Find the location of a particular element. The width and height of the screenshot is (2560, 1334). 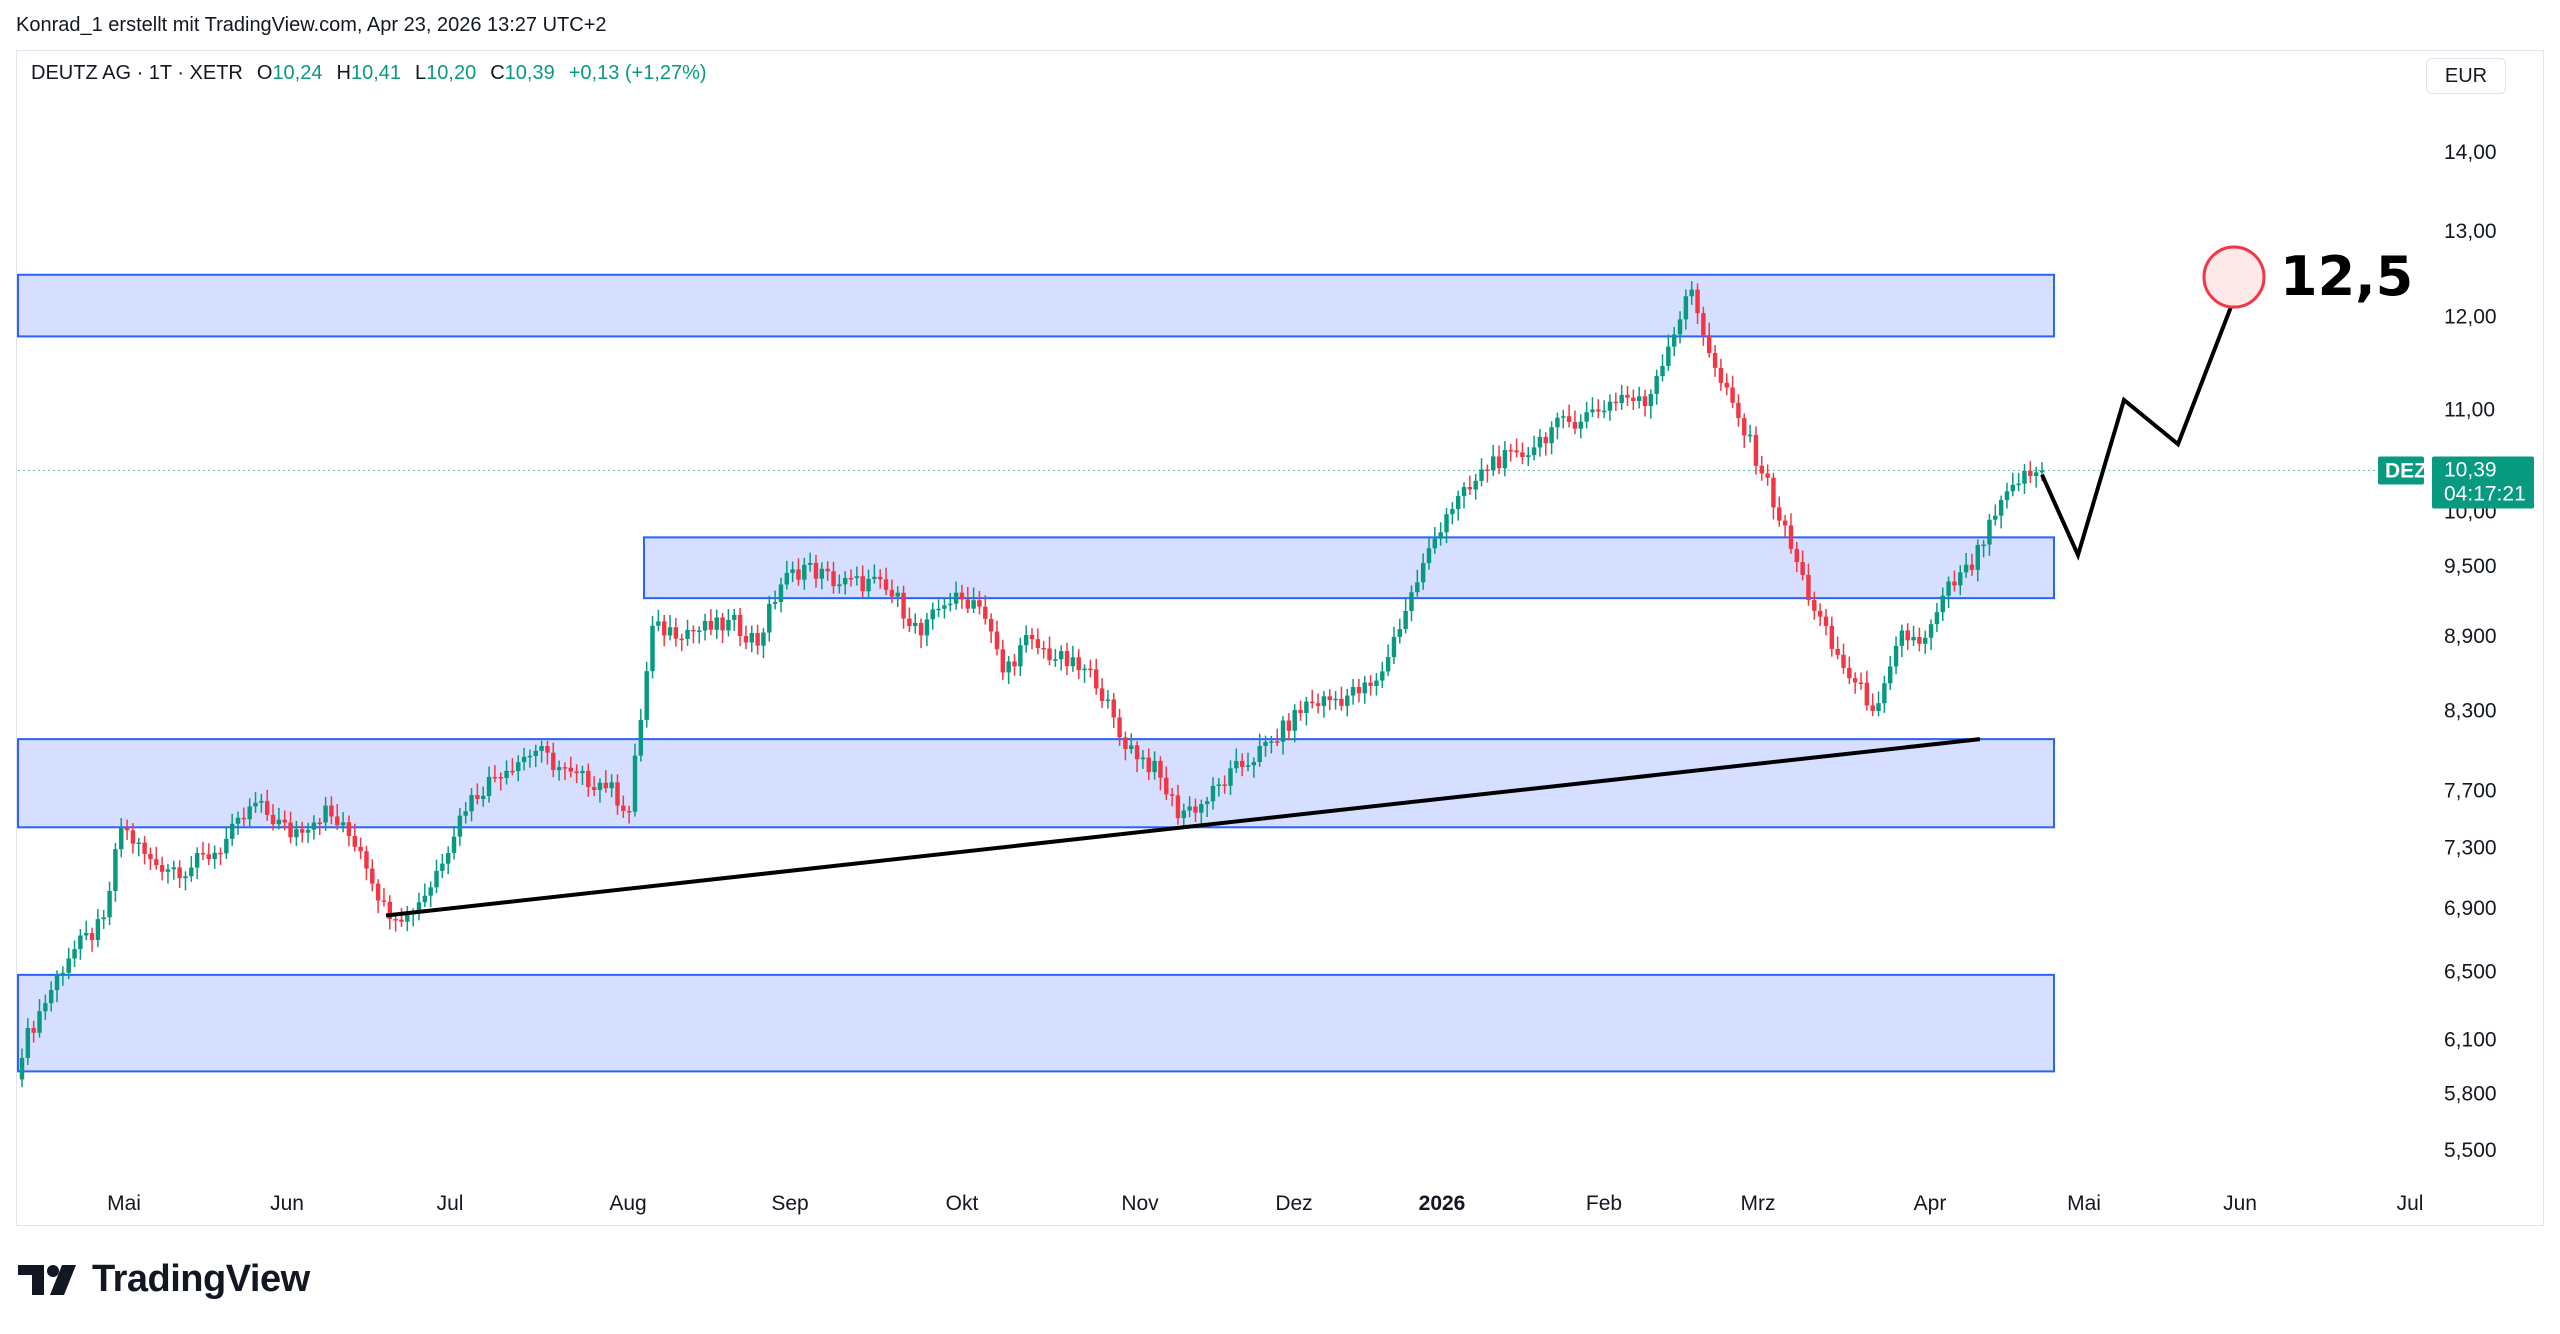

tradingview-logo: TradingView is located at coordinates (164, 1279).